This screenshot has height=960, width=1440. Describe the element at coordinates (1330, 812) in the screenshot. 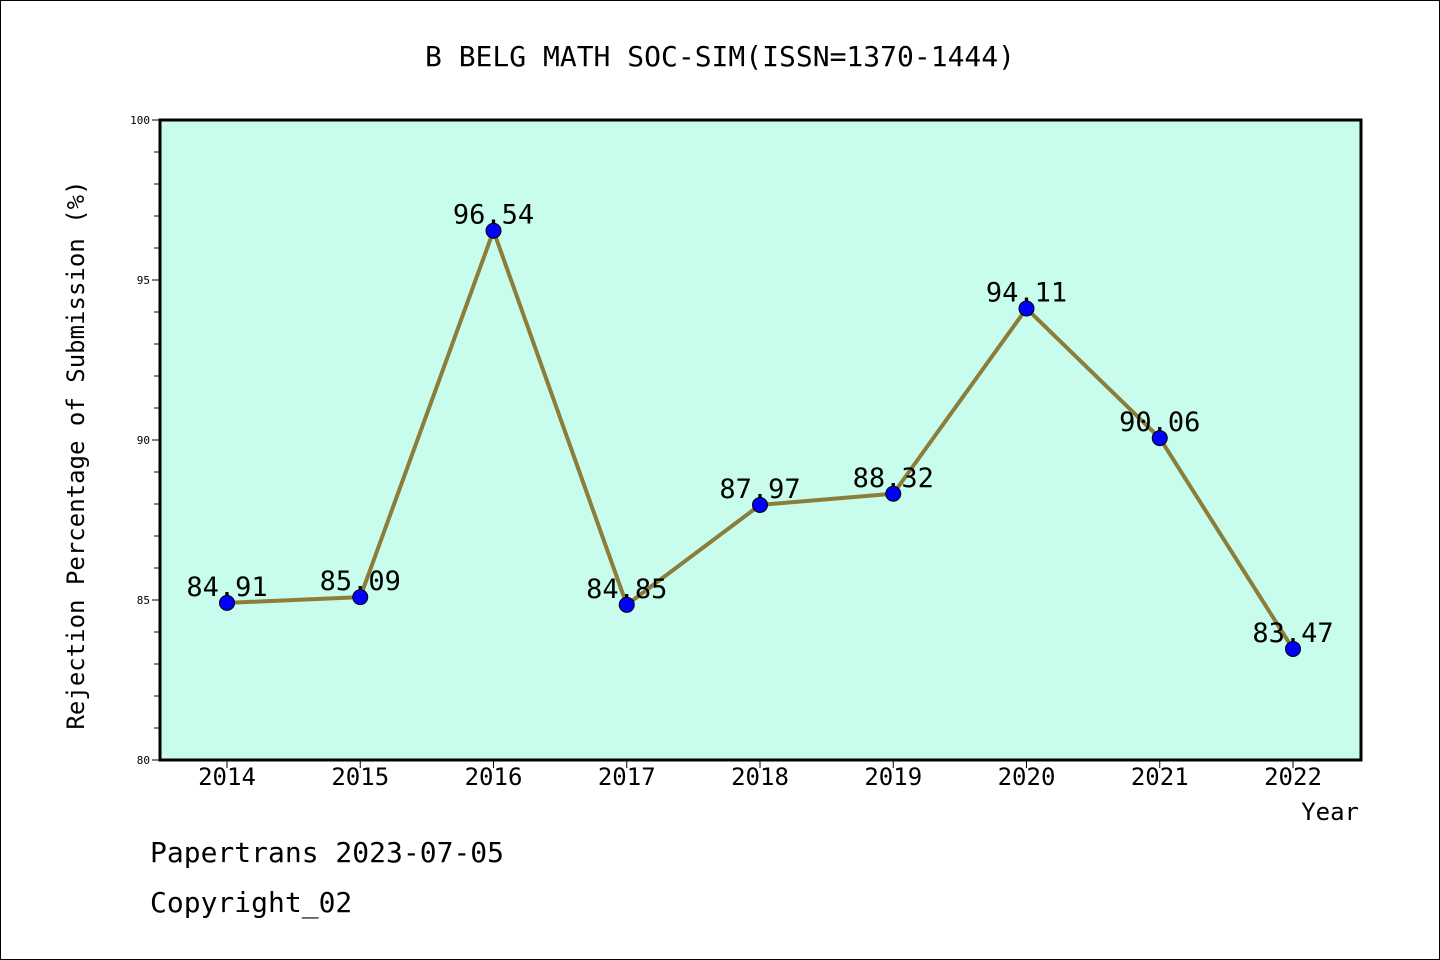

I see `x-axis-label: Year` at that location.